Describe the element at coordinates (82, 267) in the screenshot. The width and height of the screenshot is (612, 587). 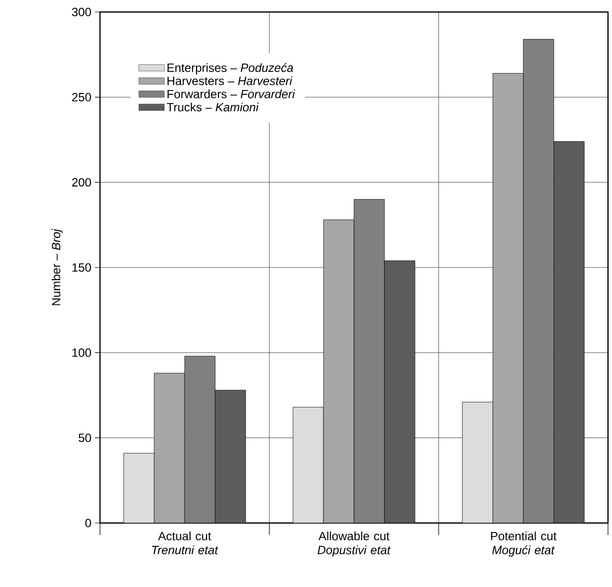
I see `y-tick-label: 150` at that location.